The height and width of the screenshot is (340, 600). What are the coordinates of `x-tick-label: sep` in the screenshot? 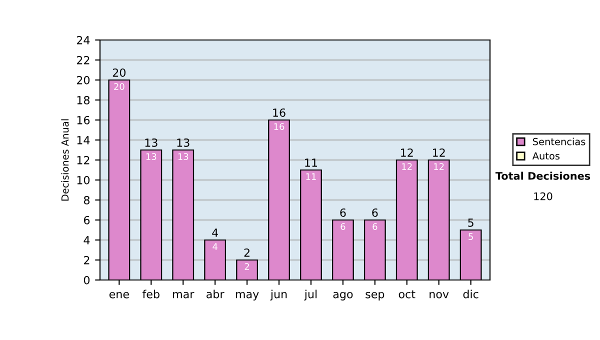 It's located at (375, 296).